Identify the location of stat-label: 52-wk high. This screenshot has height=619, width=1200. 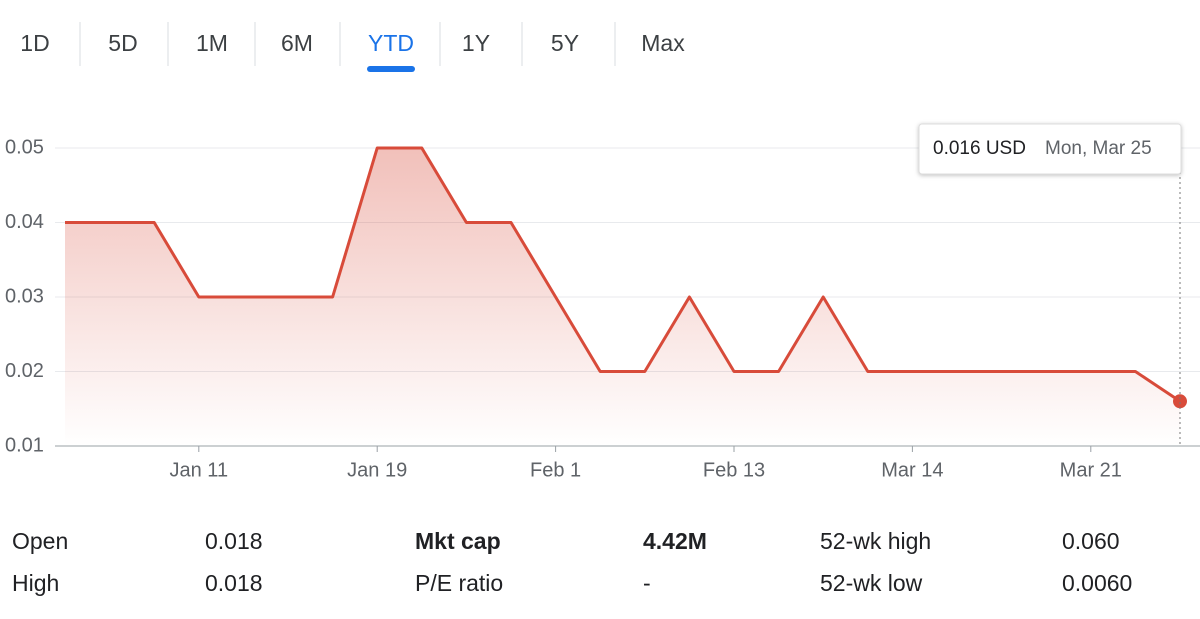
(875, 541).